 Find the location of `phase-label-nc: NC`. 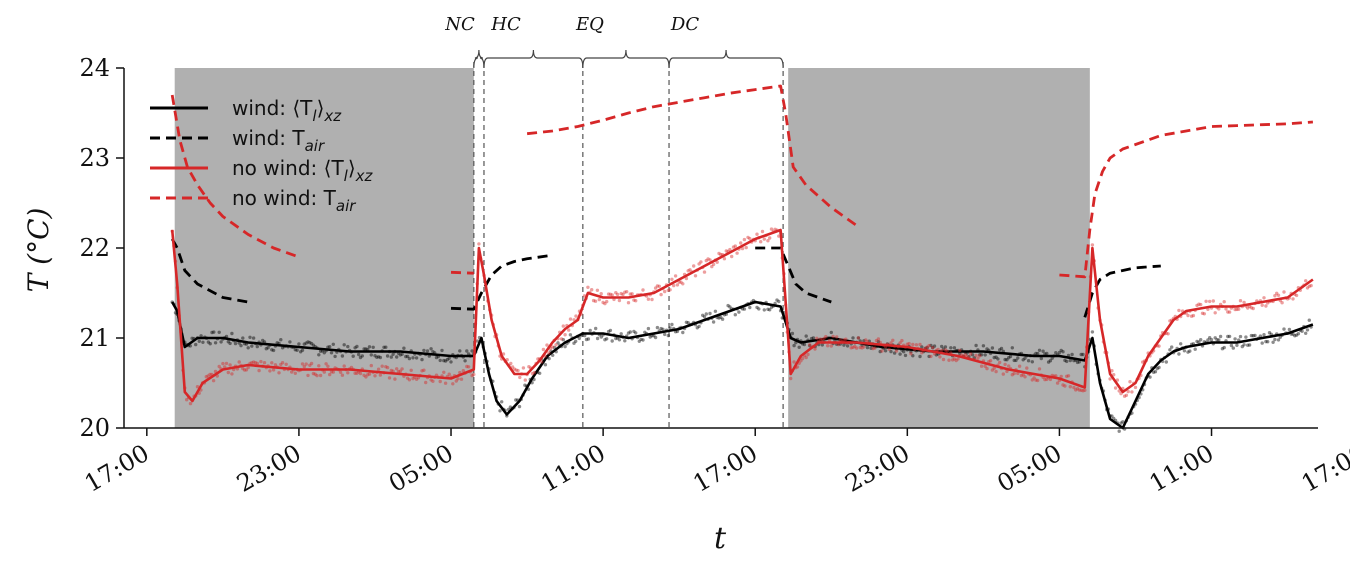

phase-label-nc: NC is located at coordinates (459, 24).